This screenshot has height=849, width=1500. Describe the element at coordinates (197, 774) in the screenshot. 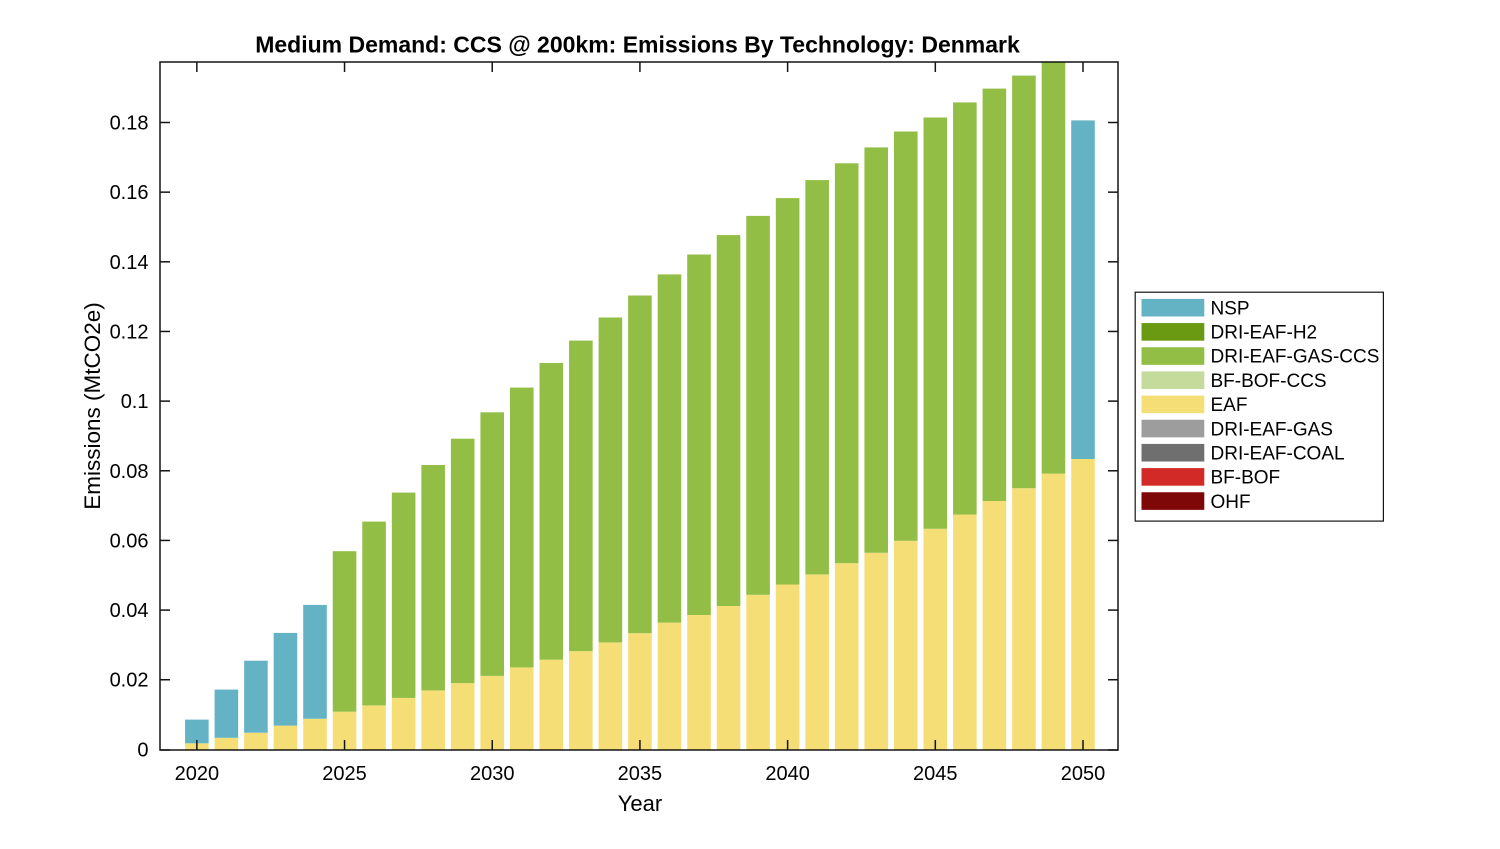

I see `svg-text: 2020` at that location.